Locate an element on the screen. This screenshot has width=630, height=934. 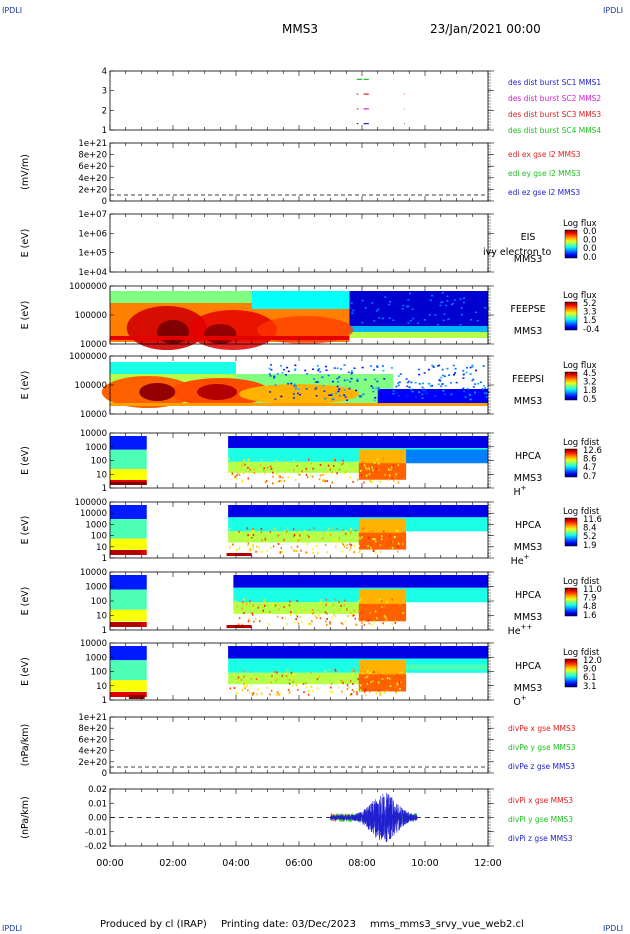
y-tick-label: 4e+20 is located at coordinates (92, 179).